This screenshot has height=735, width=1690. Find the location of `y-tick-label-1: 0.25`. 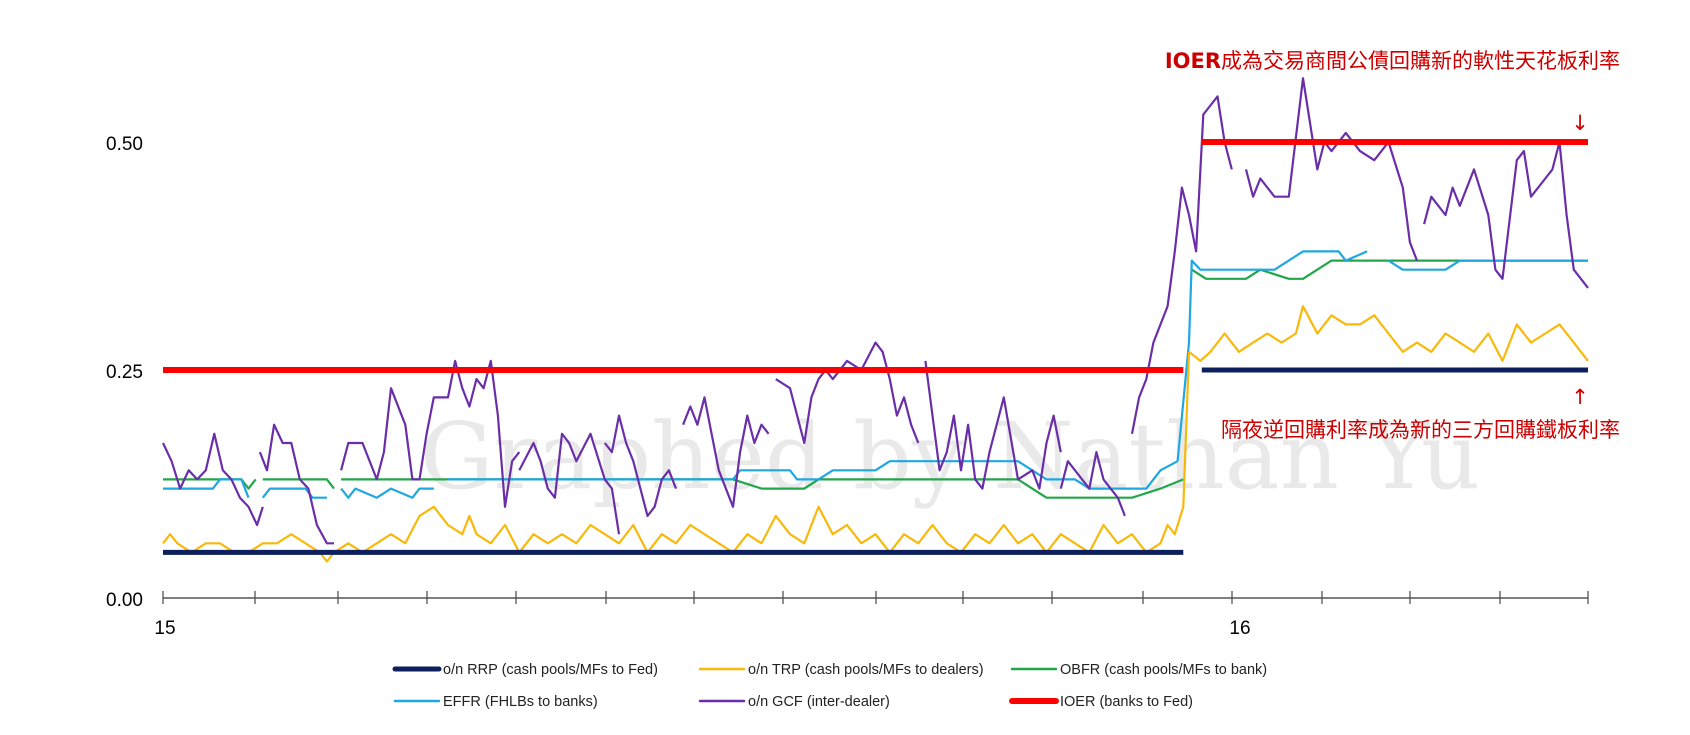

y-tick-label-1: 0.25 is located at coordinates (124, 372).